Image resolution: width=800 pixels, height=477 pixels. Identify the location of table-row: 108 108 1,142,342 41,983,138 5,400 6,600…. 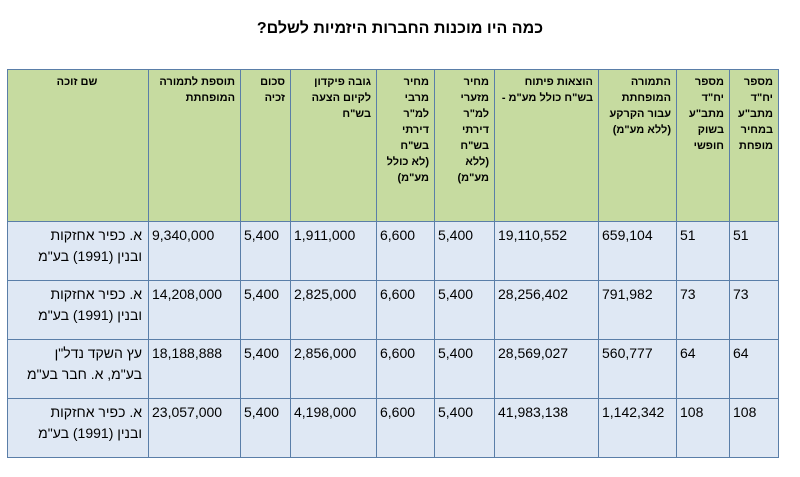
(393, 428).